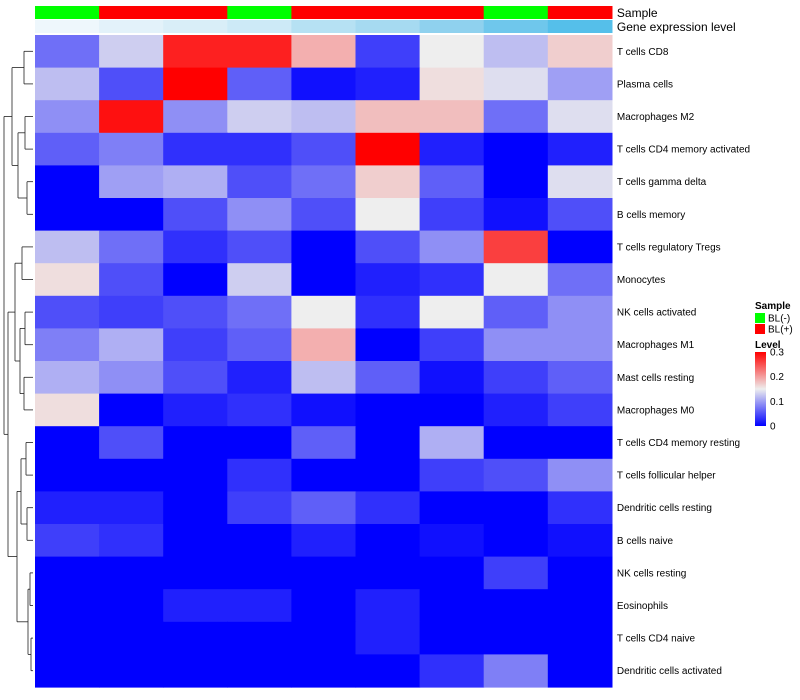 This screenshot has width=800, height=700. I want to click on row-label: T cells follicular helper, so click(666, 476).